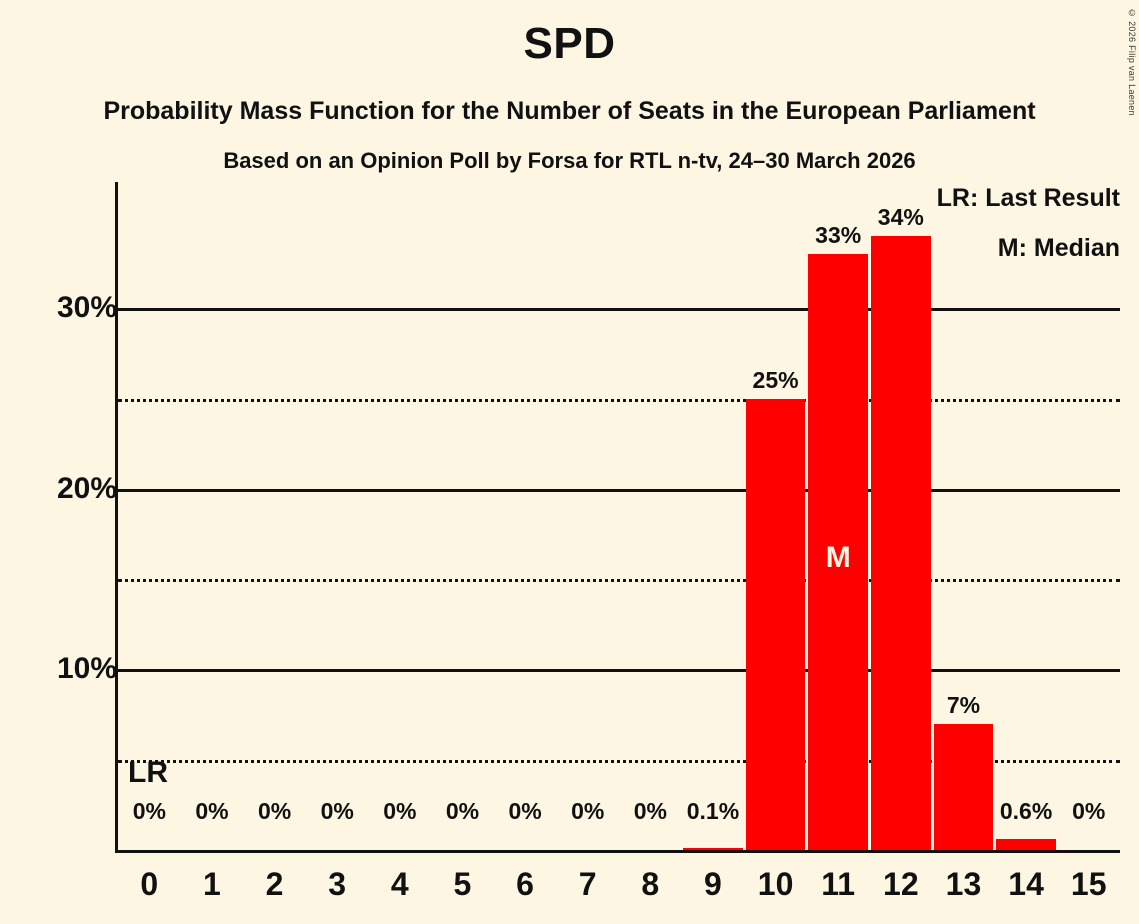  What do you see at coordinates (462, 884) in the screenshot?
I see `x-tick-label-5: 5` at bounding box center [462, 884].